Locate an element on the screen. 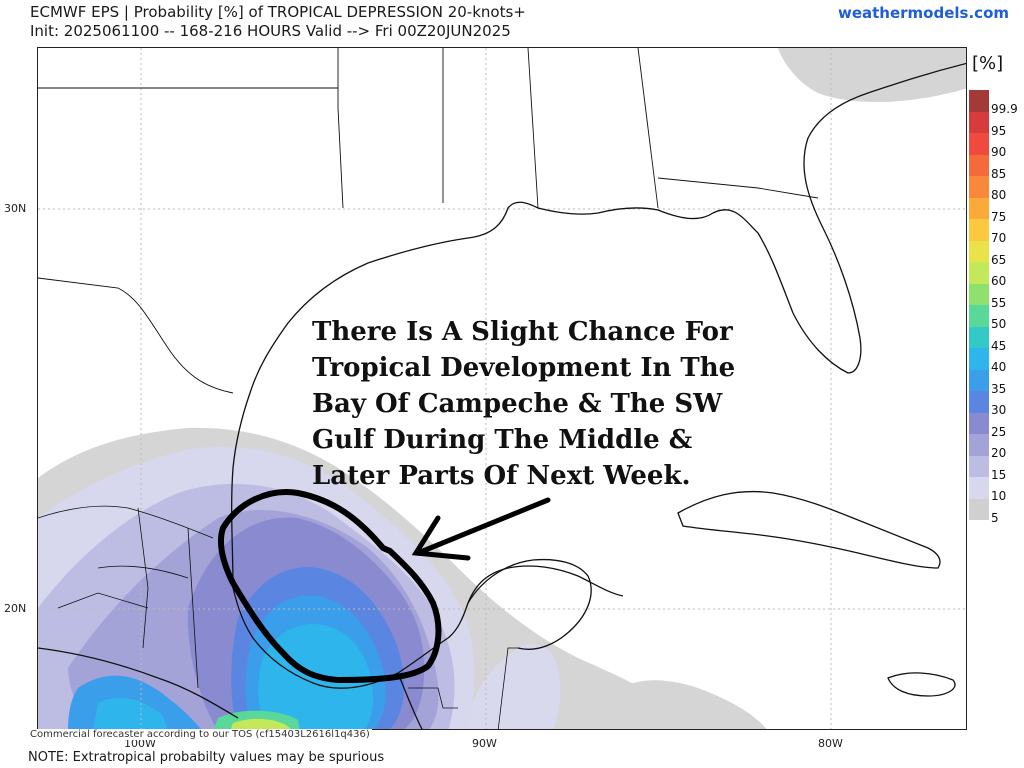 This screenshot has width=1024, height=768. lon-label-80w: 80W is located at coordinates (830, 743).